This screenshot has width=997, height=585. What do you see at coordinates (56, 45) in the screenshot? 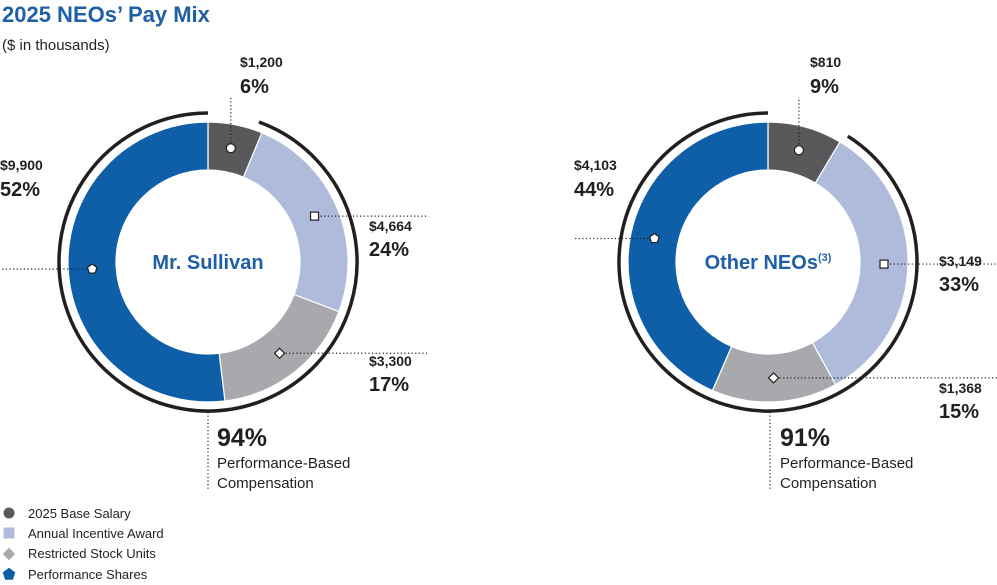
I see `chart-subtitle: ($ in thousands)` at bounding box center [56, 45].